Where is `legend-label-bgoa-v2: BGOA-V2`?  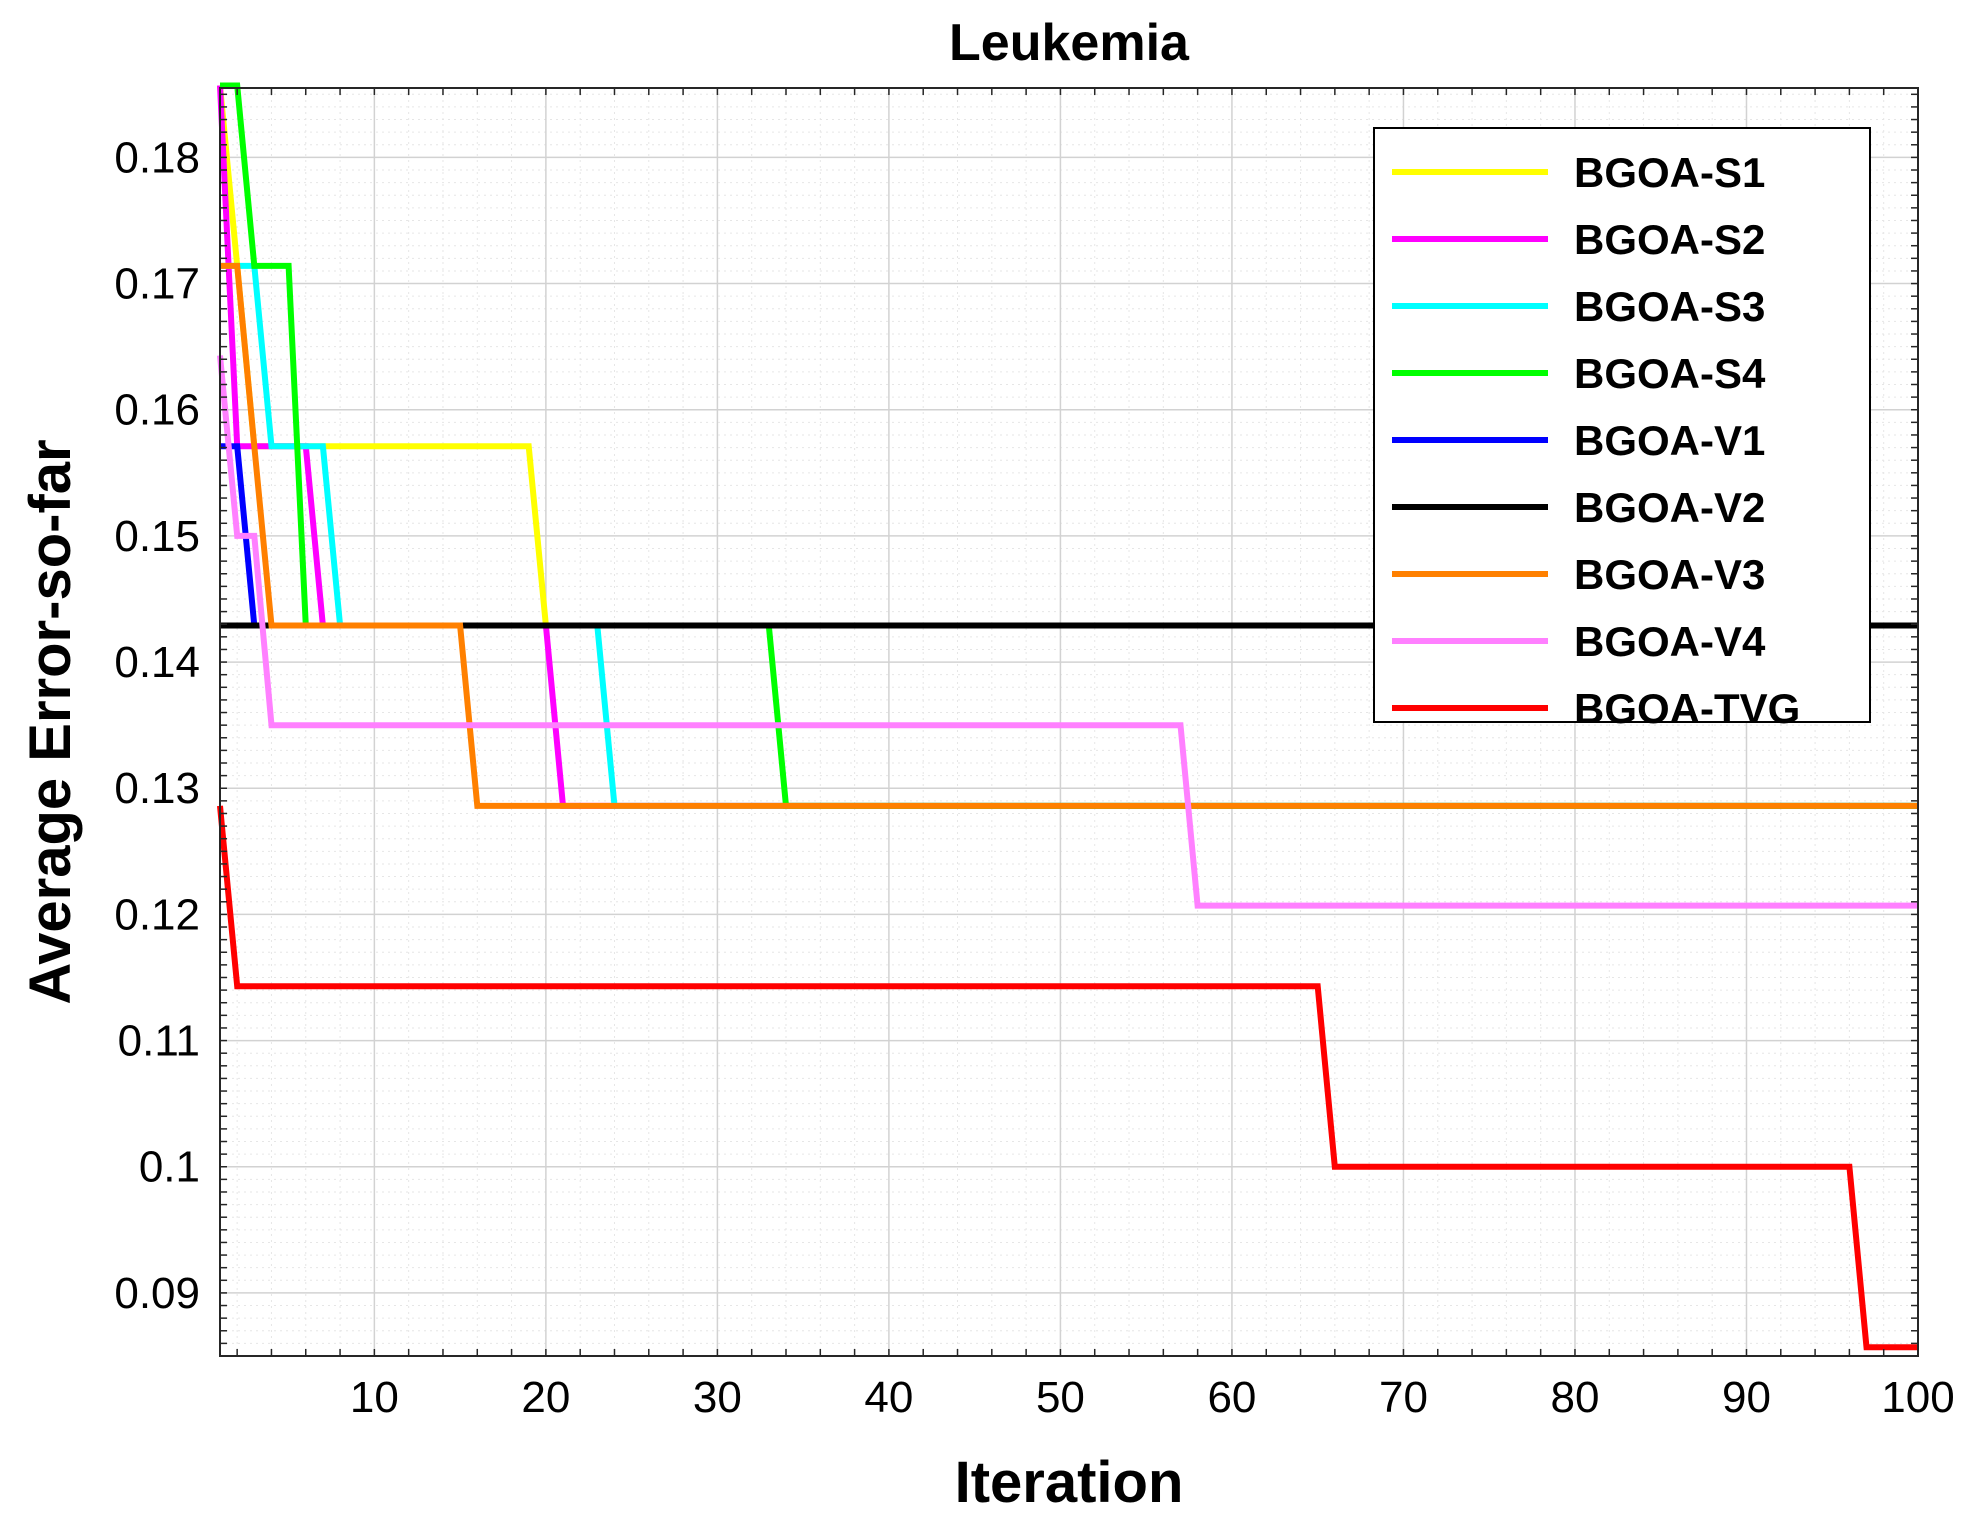 legend-label-bgoa-v2: BGOA-V2 is located at coordinates (1669, 507).